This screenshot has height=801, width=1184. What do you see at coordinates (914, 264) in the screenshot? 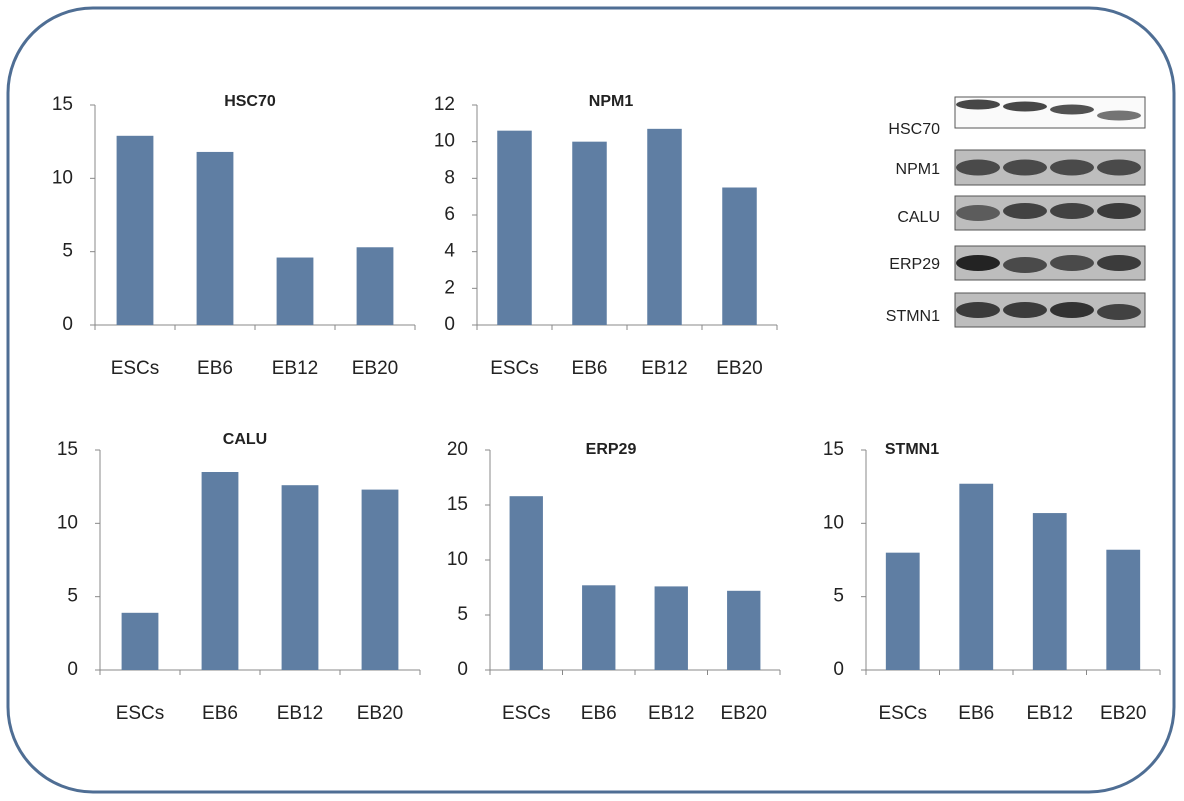
I see `blot-label: ERP29` at bounding box center [914, 264].